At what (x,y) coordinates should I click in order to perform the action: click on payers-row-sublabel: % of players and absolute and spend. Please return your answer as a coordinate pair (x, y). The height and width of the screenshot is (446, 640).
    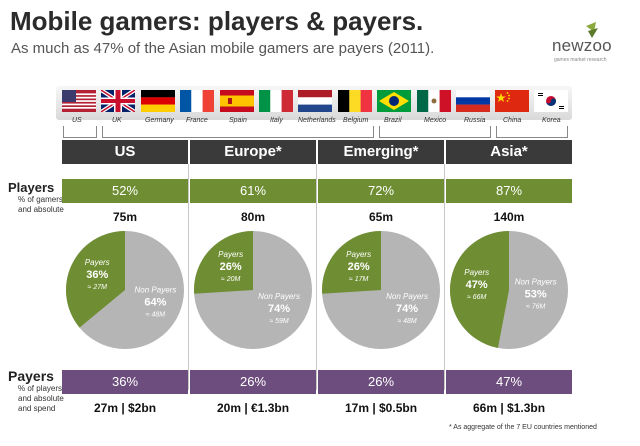
    Looking at the image, I should click on (41, 398).